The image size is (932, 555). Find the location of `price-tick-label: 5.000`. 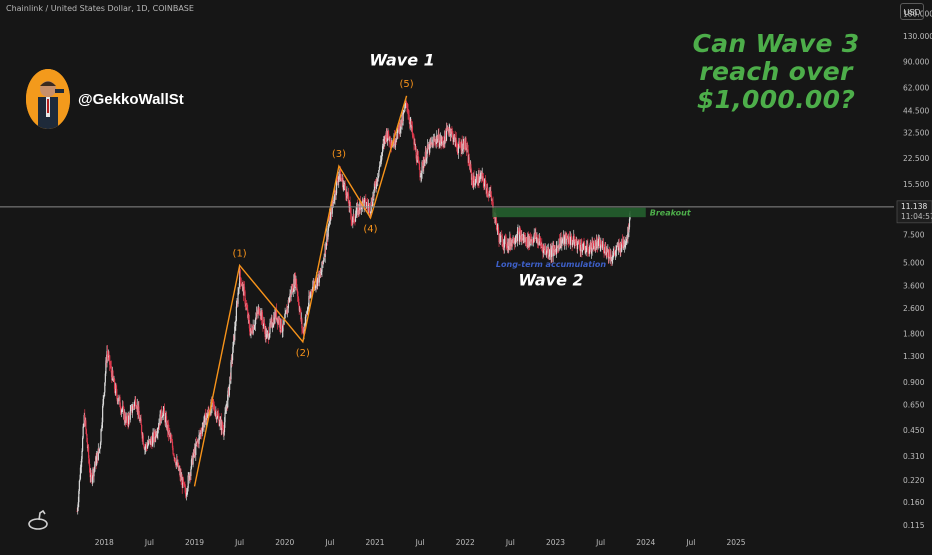

price-tick-label: 5.000 is located at coordinates (914, 263).